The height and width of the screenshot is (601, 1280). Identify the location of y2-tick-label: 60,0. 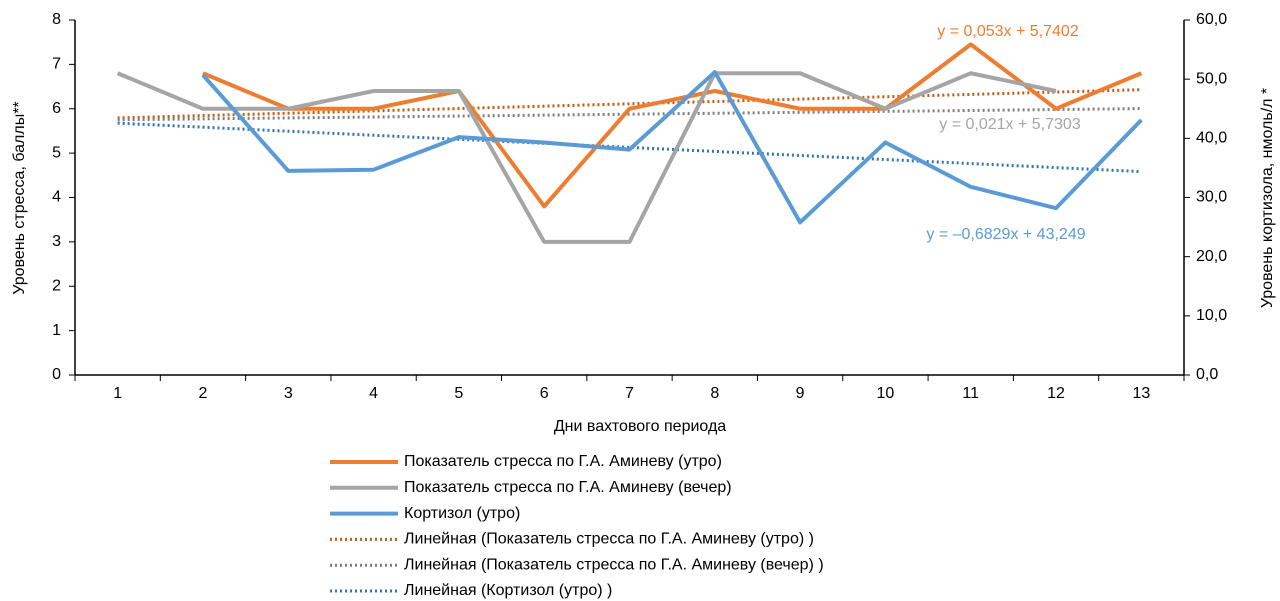
(1211, 19).